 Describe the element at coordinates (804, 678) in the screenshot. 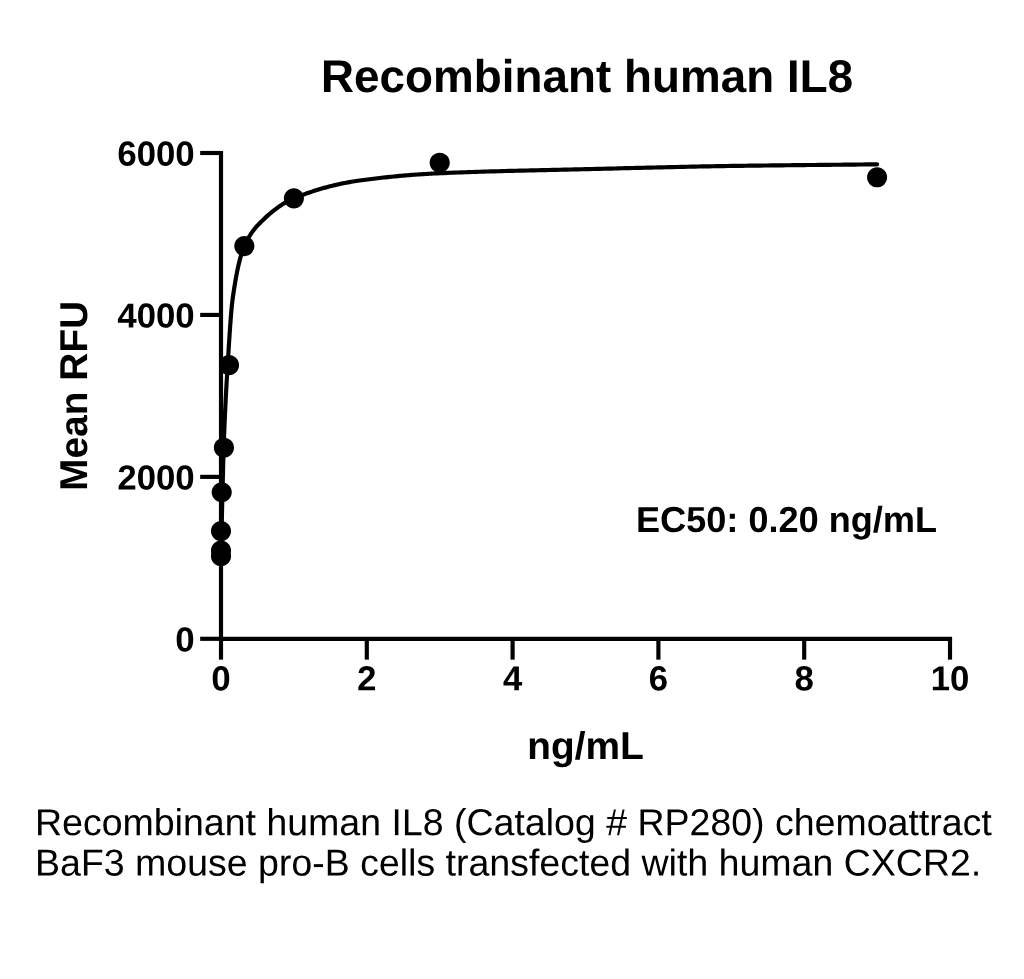

I see `x-tick-label: 8` at that location.